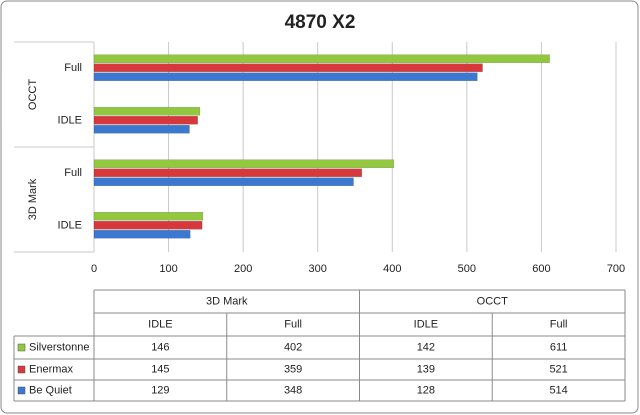 This screenshot has width=640, height=415. Describe the element at coordinates (243, 269) in the screenshot. I see `x-tick-label: 200` at that location.